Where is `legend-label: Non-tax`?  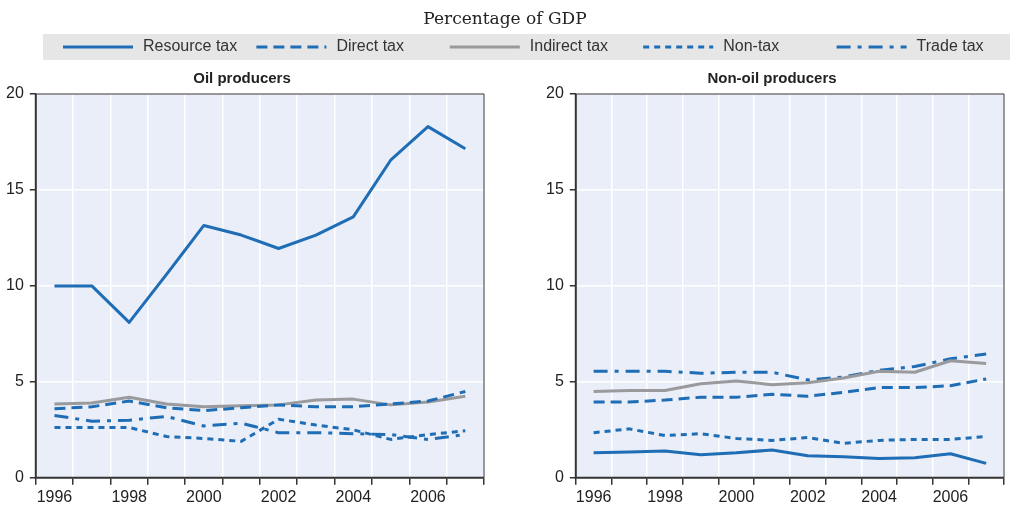 legend-label: Non-tax is located at coordinates (751, 46).